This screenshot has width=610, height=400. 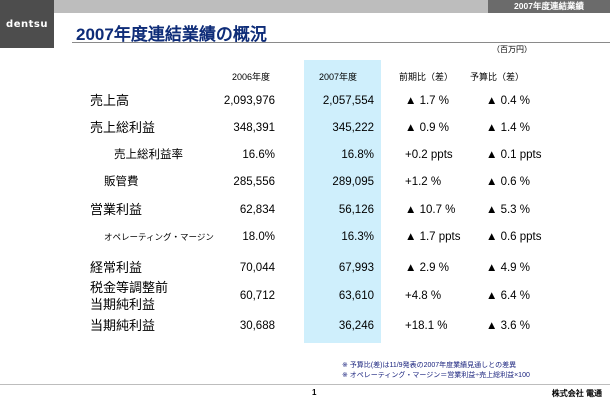 I want to click on value-vs-forecast: ▲ 4.9 %, so click(x=508, y=268).